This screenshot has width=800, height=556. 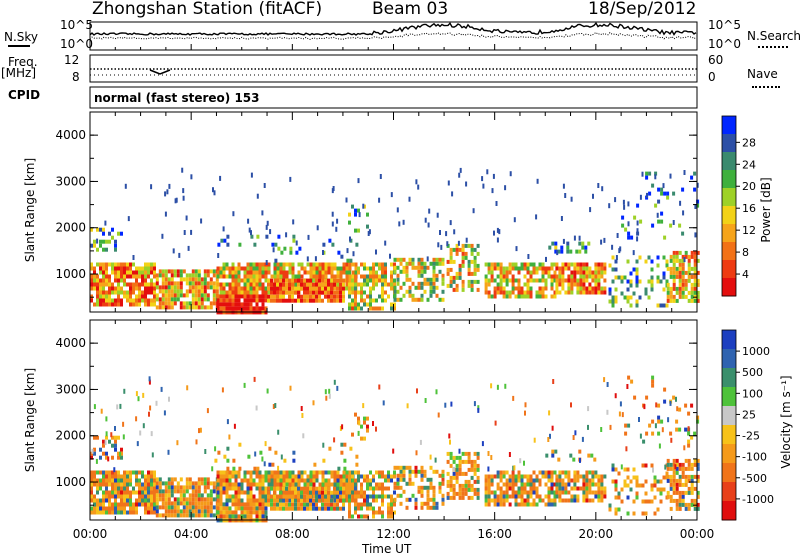 I want to click on colorbar-tick-label: 8, so click(x=745, y=252).